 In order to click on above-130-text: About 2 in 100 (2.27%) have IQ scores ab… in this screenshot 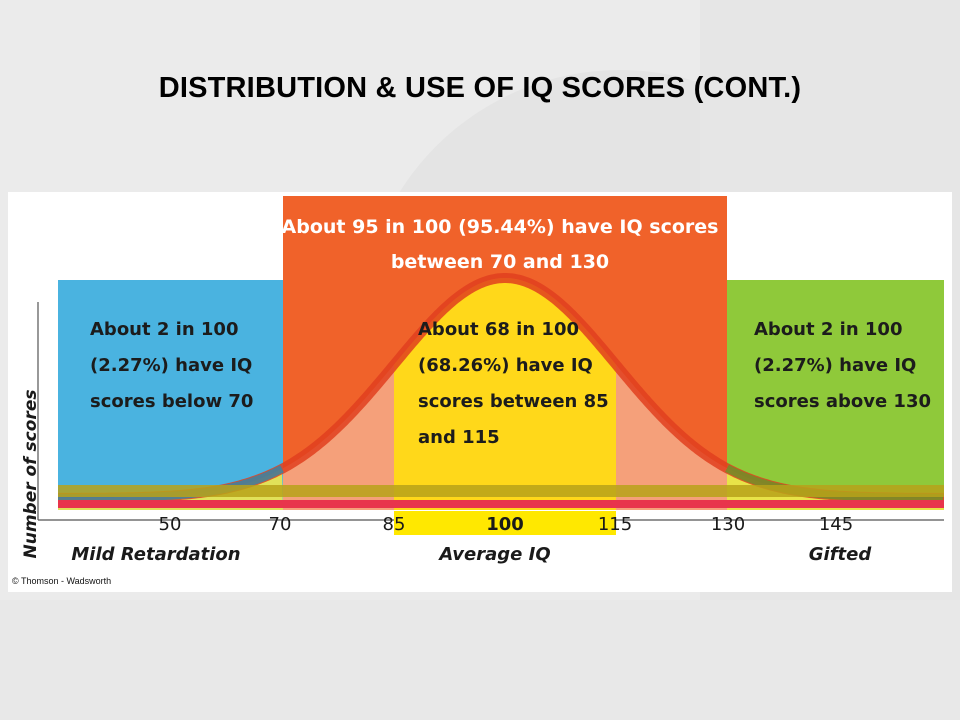, I will do `click(854, 366)`.